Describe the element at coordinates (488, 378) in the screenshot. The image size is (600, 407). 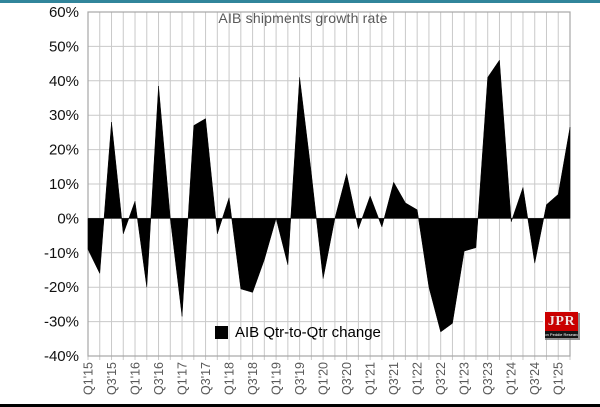
I see `x-tick-label: Q3'23` at that location.